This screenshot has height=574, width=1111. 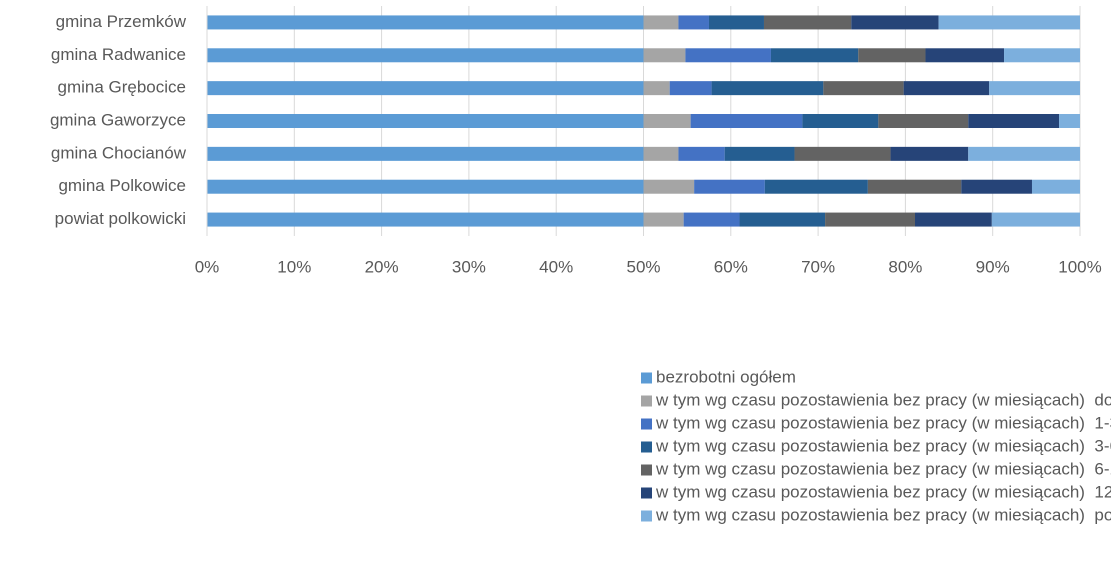 I want to click on x-tick-label: 40%, so click(x=556, y=266).